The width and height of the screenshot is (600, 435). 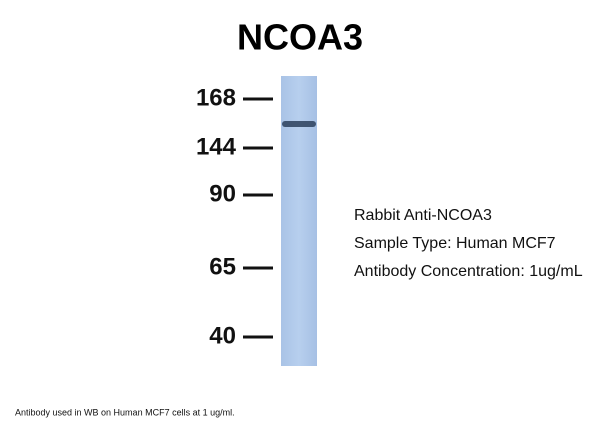 I want to click on blot-title: NCOA3, so click(x=300, y=37).